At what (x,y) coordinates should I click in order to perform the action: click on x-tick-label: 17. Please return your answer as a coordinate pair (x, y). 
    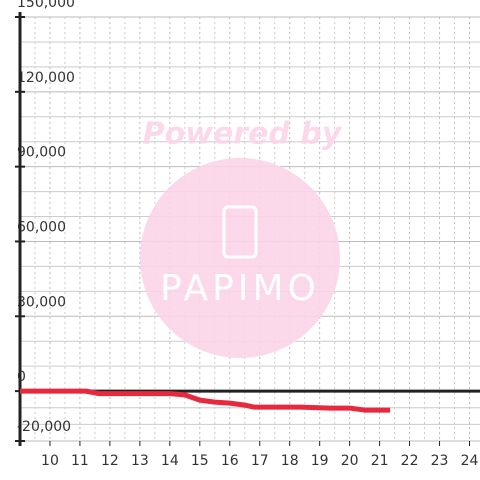
    Looking at the image, I should click on (260, 461).